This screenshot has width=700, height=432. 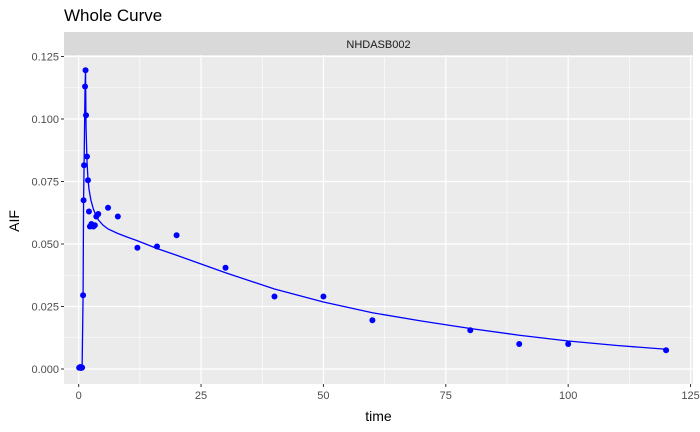 I want to click on y-axis: 0.000 0.025 0.050 0.075 0.100 0.125, so click(x=47, y=214).